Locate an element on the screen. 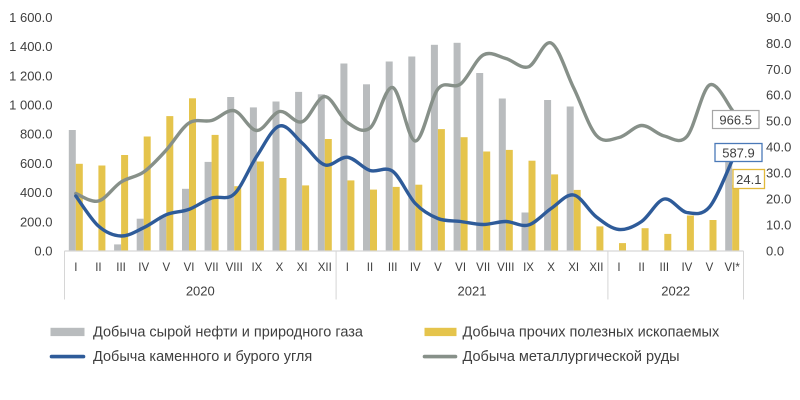 The width and height of the screenshot is (800, 400). svg-text: 1 600.0 is located at coordinates (30, 17).